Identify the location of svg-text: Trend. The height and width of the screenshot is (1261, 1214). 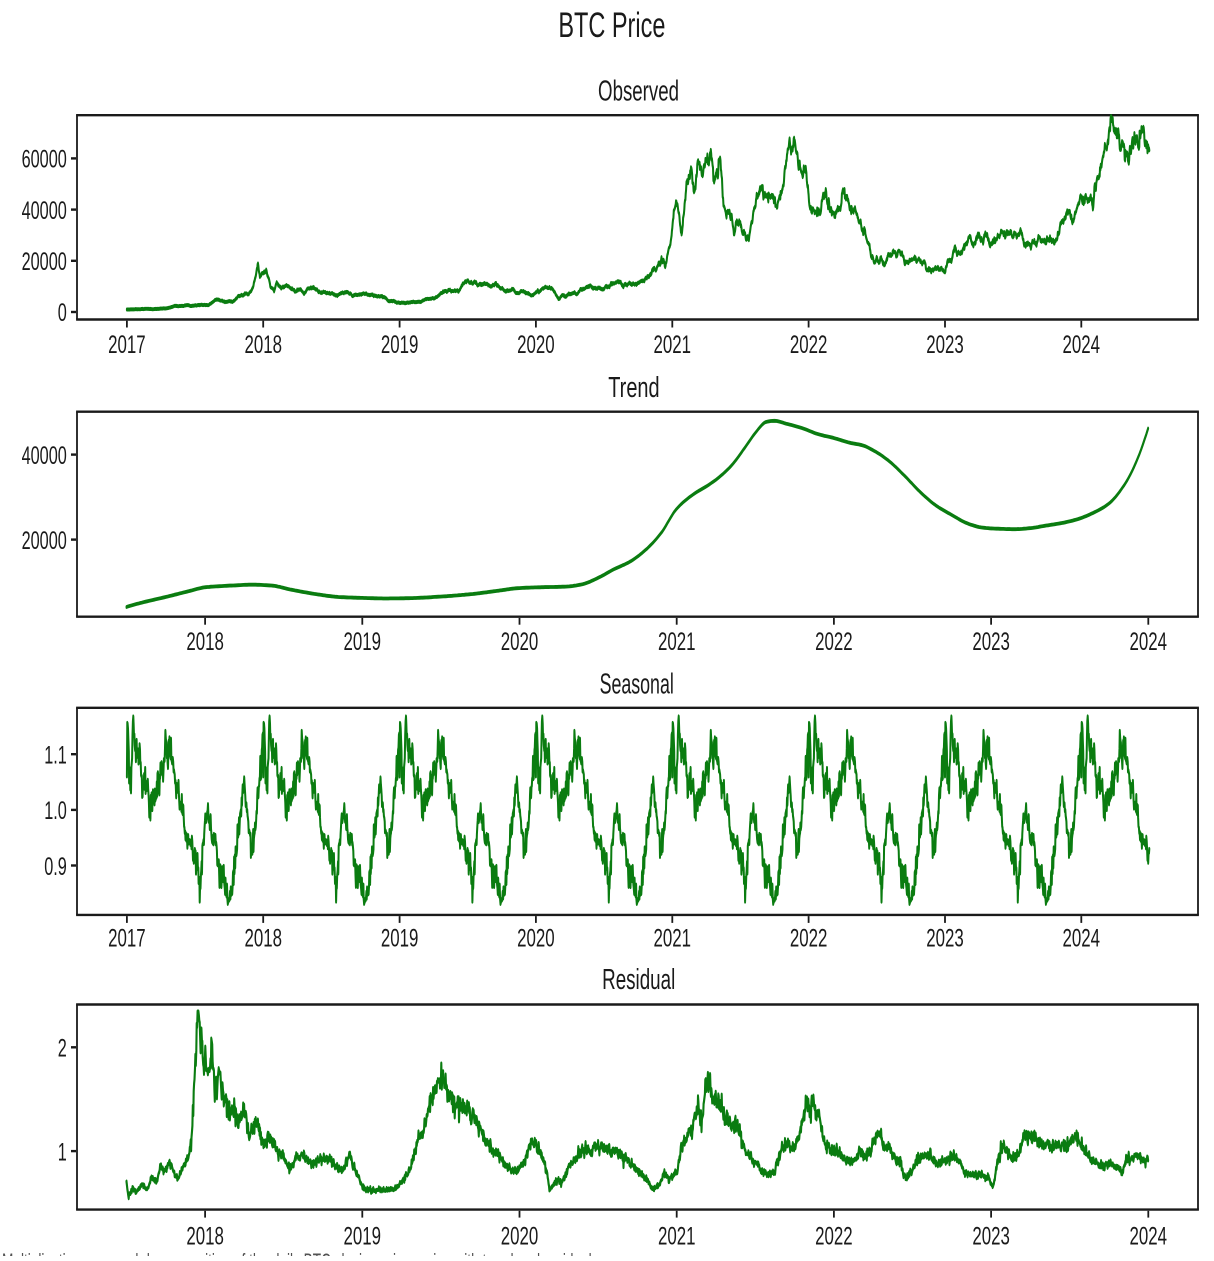
(633, 388).